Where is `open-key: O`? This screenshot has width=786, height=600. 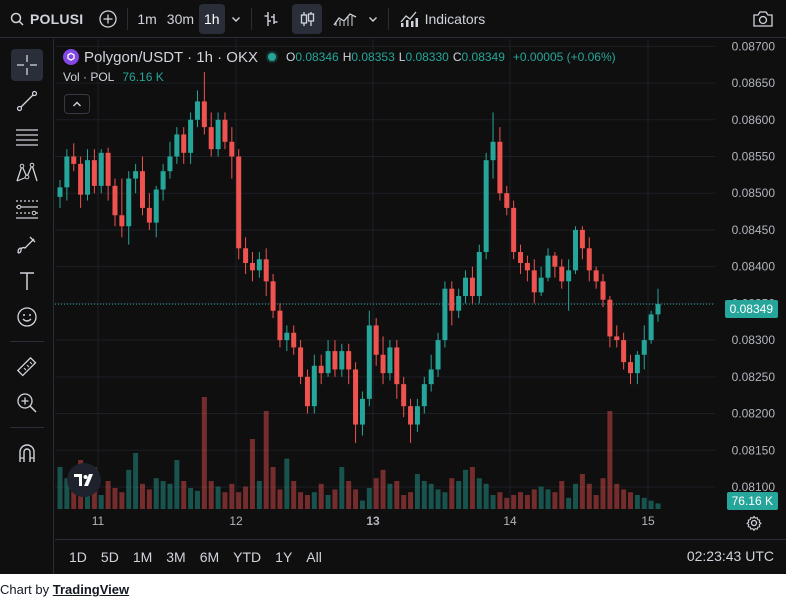
open-key: O is located at coordinates (290, 57).